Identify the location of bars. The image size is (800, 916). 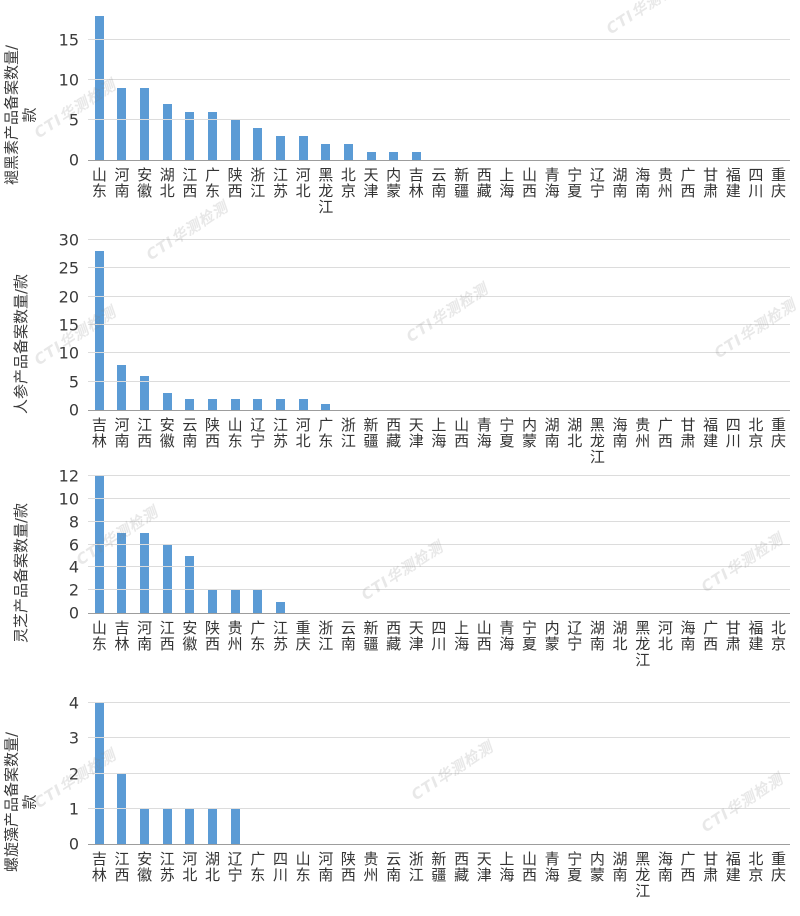
(439, 773).